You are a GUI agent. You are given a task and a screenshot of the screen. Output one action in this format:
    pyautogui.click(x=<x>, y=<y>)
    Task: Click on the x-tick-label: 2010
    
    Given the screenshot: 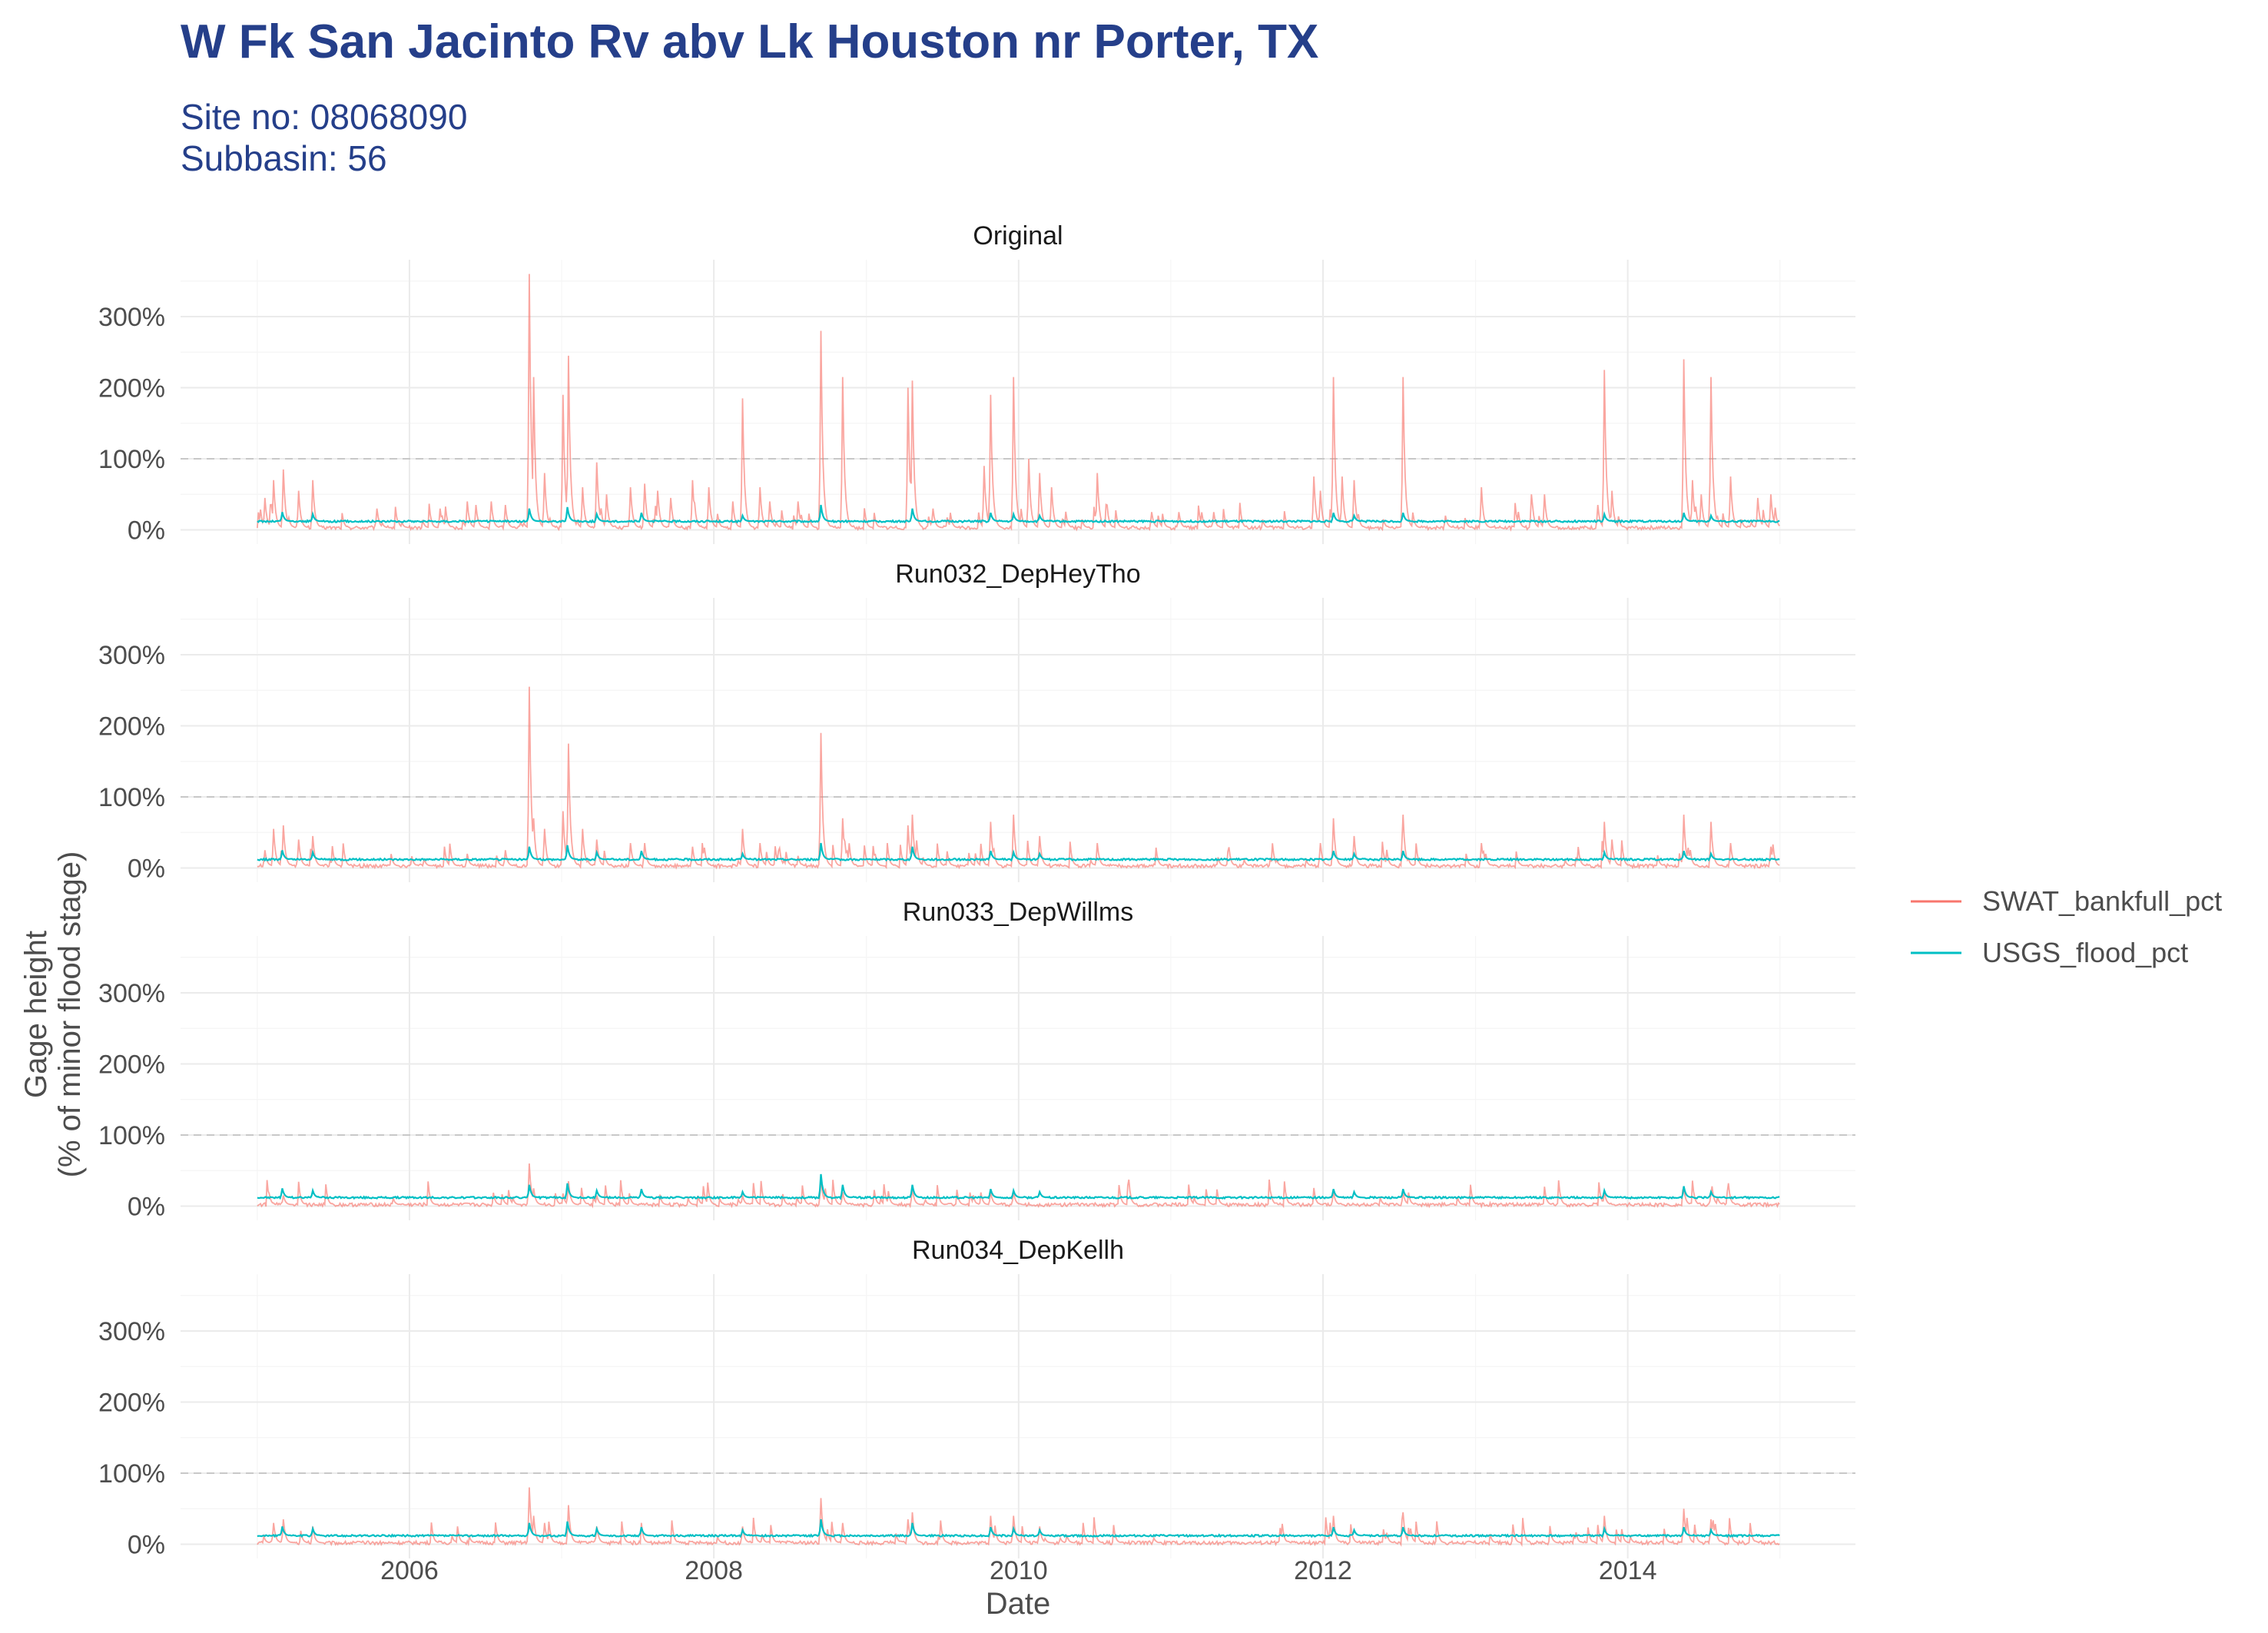 What is the action you would take?
    pyautogui.click(x=1019, y=1570)
    